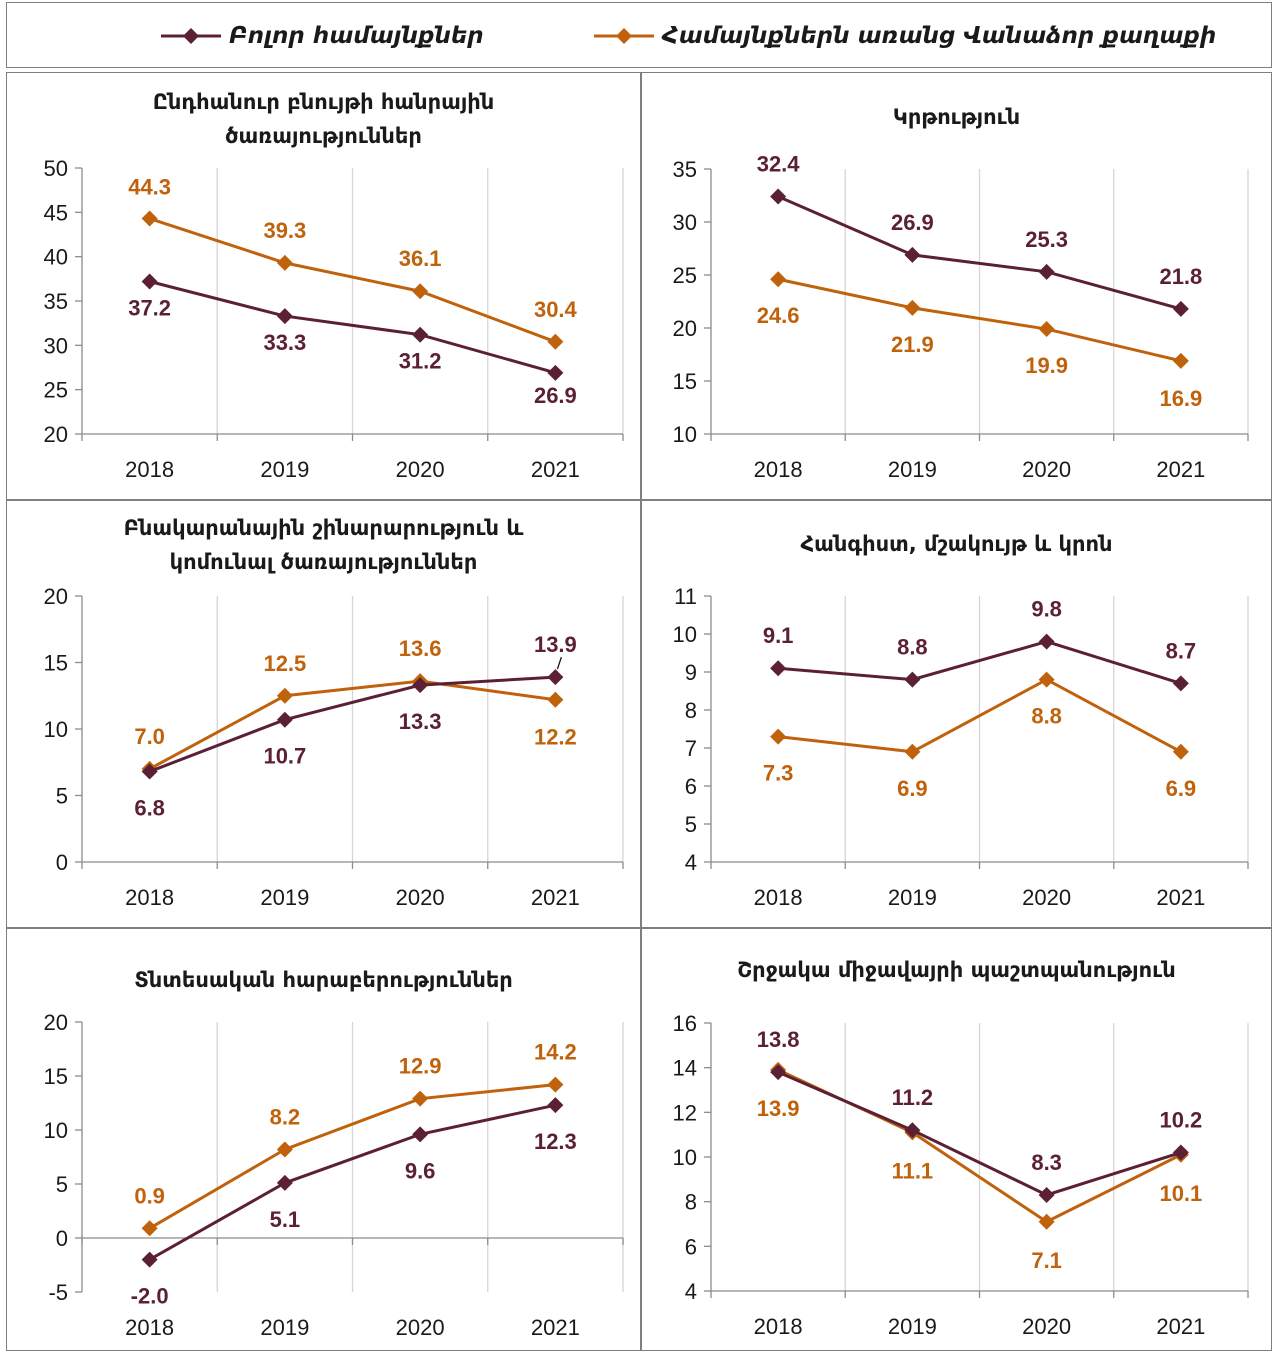 This screenshot has height=1352, width=1277. Describe the element at coordinates (685, 1068) in the screenshot. I see `y-tick-label: 14` at that location.